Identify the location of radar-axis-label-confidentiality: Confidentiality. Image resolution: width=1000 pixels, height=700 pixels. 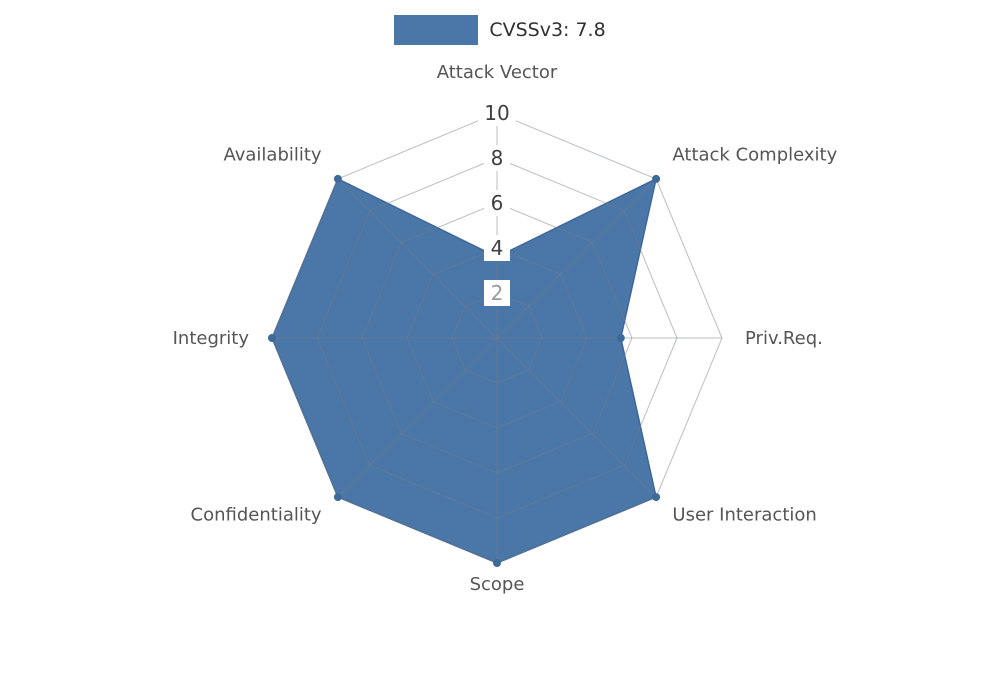
(256, 514).